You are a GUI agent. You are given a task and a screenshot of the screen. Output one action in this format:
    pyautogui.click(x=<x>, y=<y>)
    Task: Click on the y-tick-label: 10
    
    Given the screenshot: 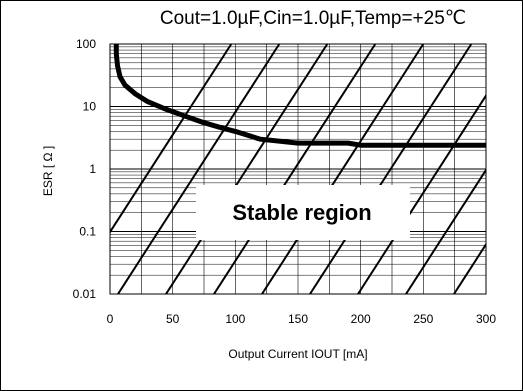 What is the action you would take?
    pyautogui.click(x=90, y=107)
    